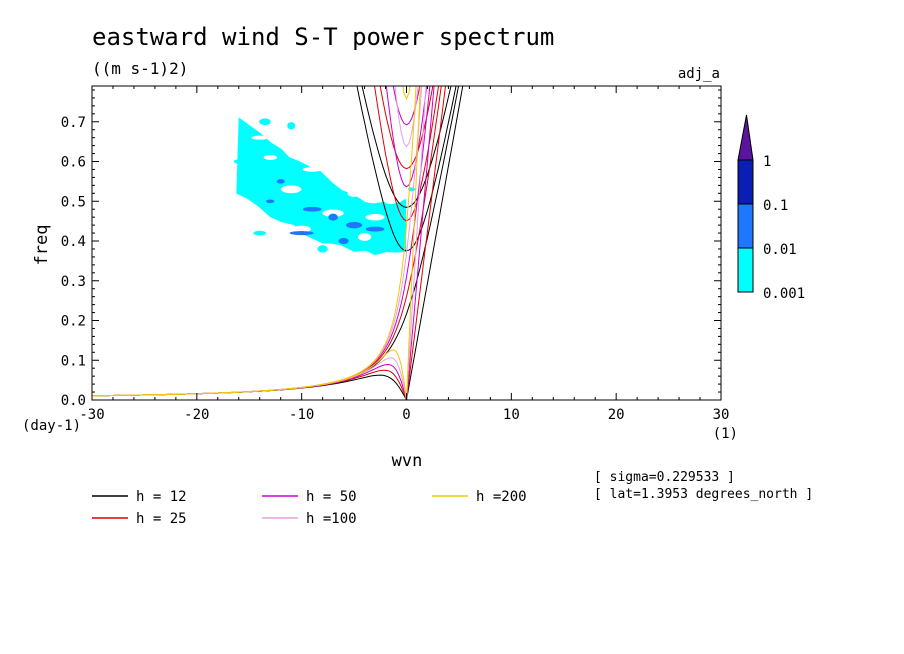 The width and height of the screenshot is (904, 654). Describe the element at coordinates (745, 137) in the screenshot. I see `colorbar-arrow` at that location.